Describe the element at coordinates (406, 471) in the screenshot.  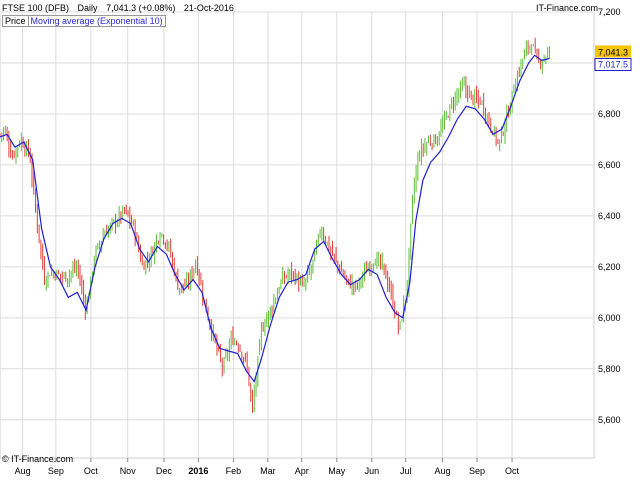
I see `x-tick-label: Jul` at that location.